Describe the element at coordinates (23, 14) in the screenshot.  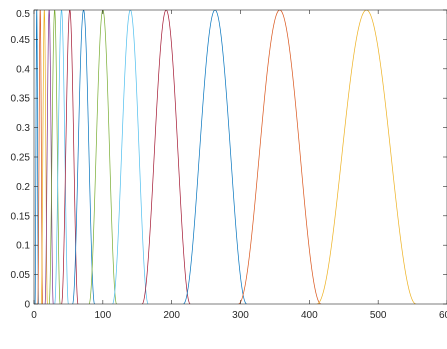
I see `y-tick-label: 0.5` at that location.